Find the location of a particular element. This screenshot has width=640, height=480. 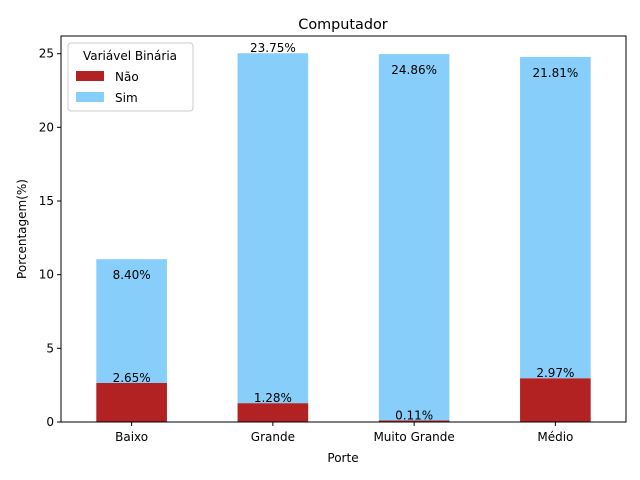

bar-nao-muito-grande is located at coordinates (414, 421).